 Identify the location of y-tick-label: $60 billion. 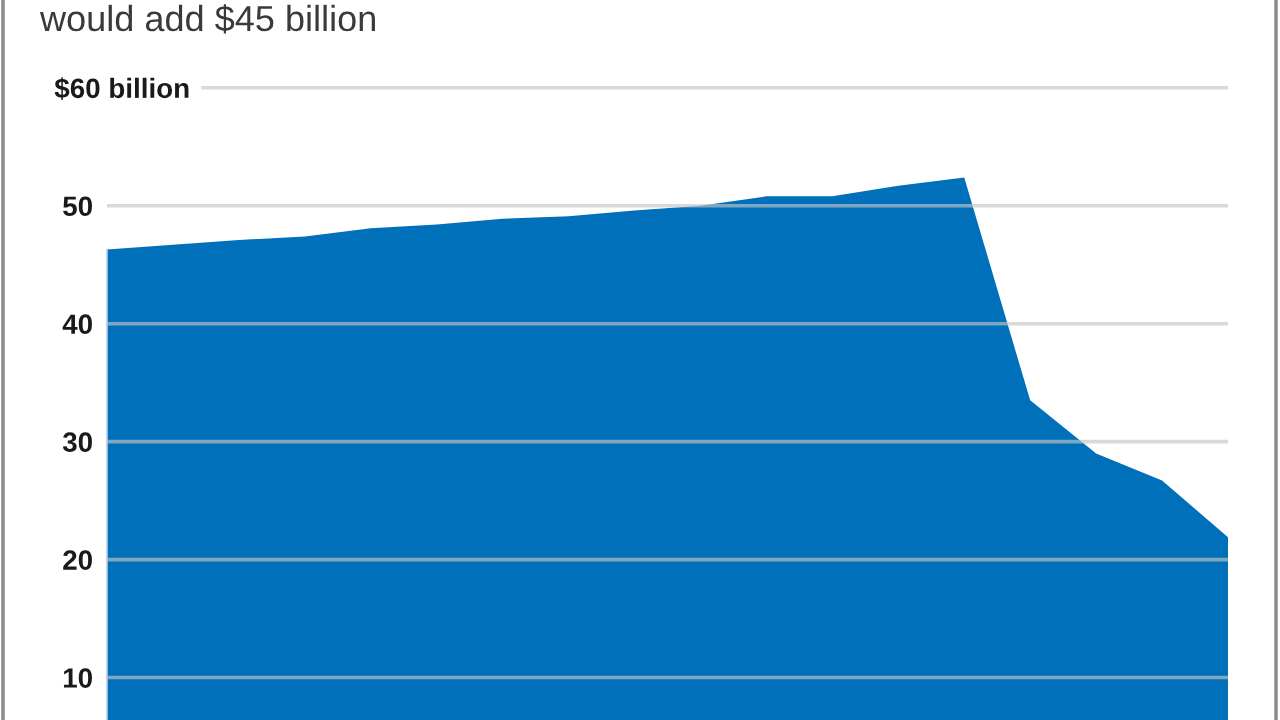
(121, 88).